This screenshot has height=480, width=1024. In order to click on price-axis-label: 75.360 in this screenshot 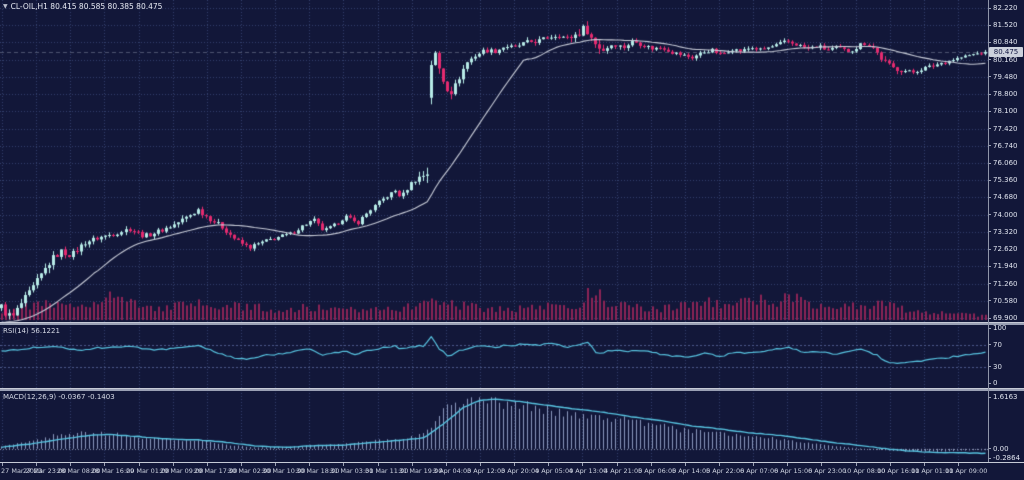, I will do `click(1005, 180)`.